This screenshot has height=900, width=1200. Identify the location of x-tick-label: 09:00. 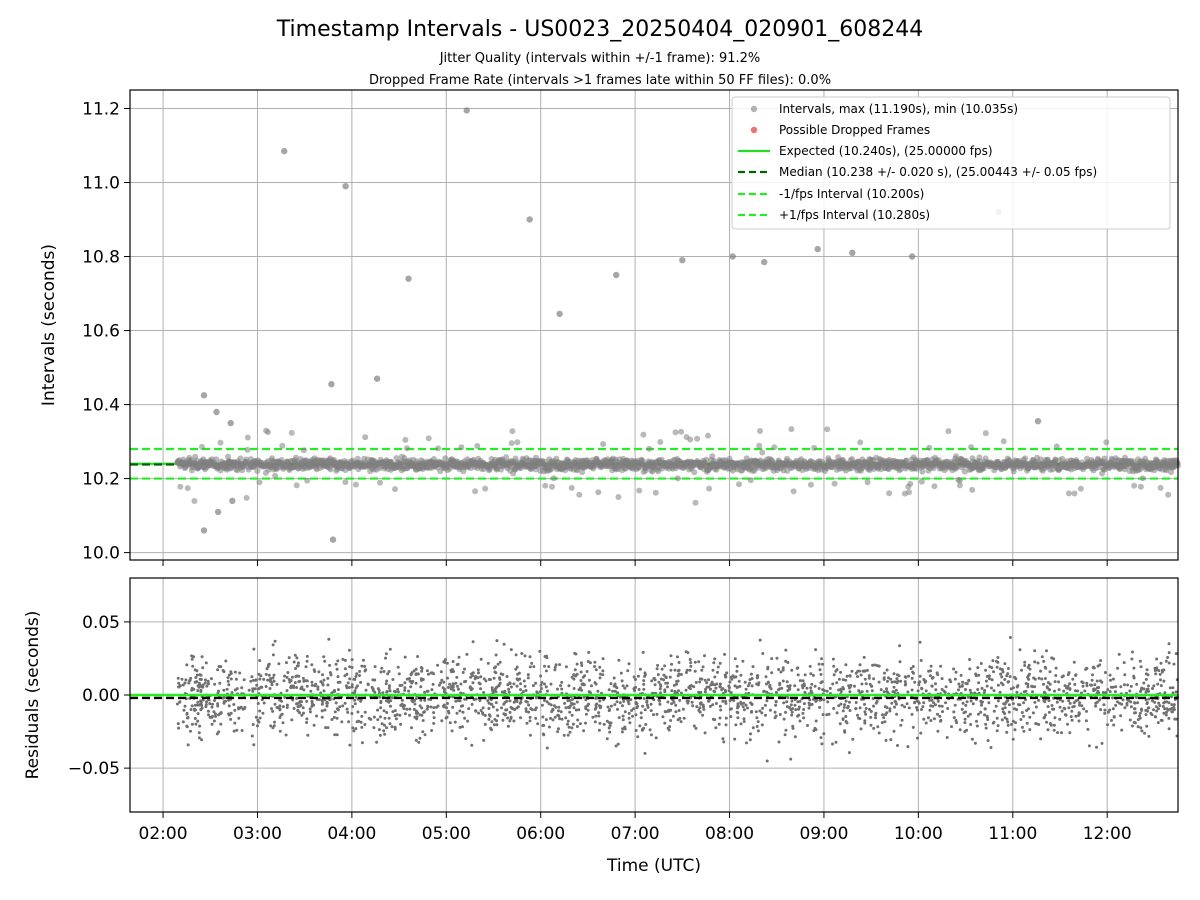
(823, 834).